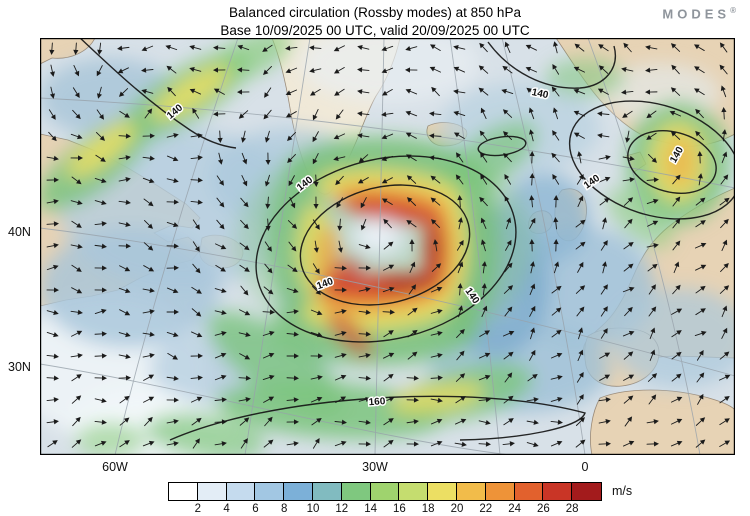  What do you see at coordinates (428, 509) in the screenshot?
I see `colorbar-tick-label: 18` at bounding box center [428, 509].